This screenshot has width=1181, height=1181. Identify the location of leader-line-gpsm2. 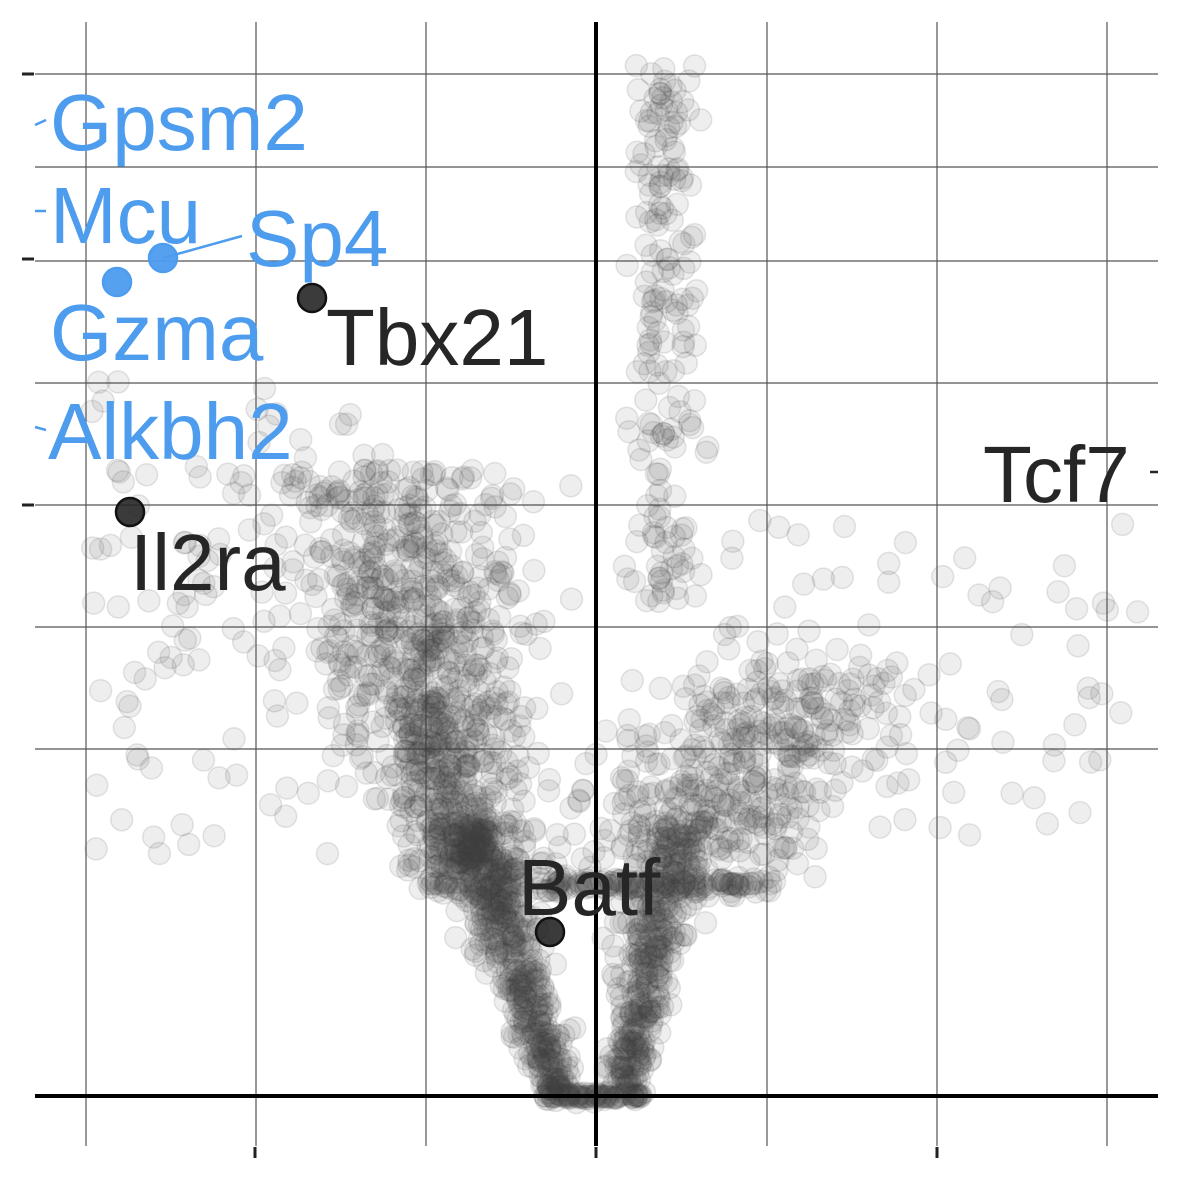
(40, 122).